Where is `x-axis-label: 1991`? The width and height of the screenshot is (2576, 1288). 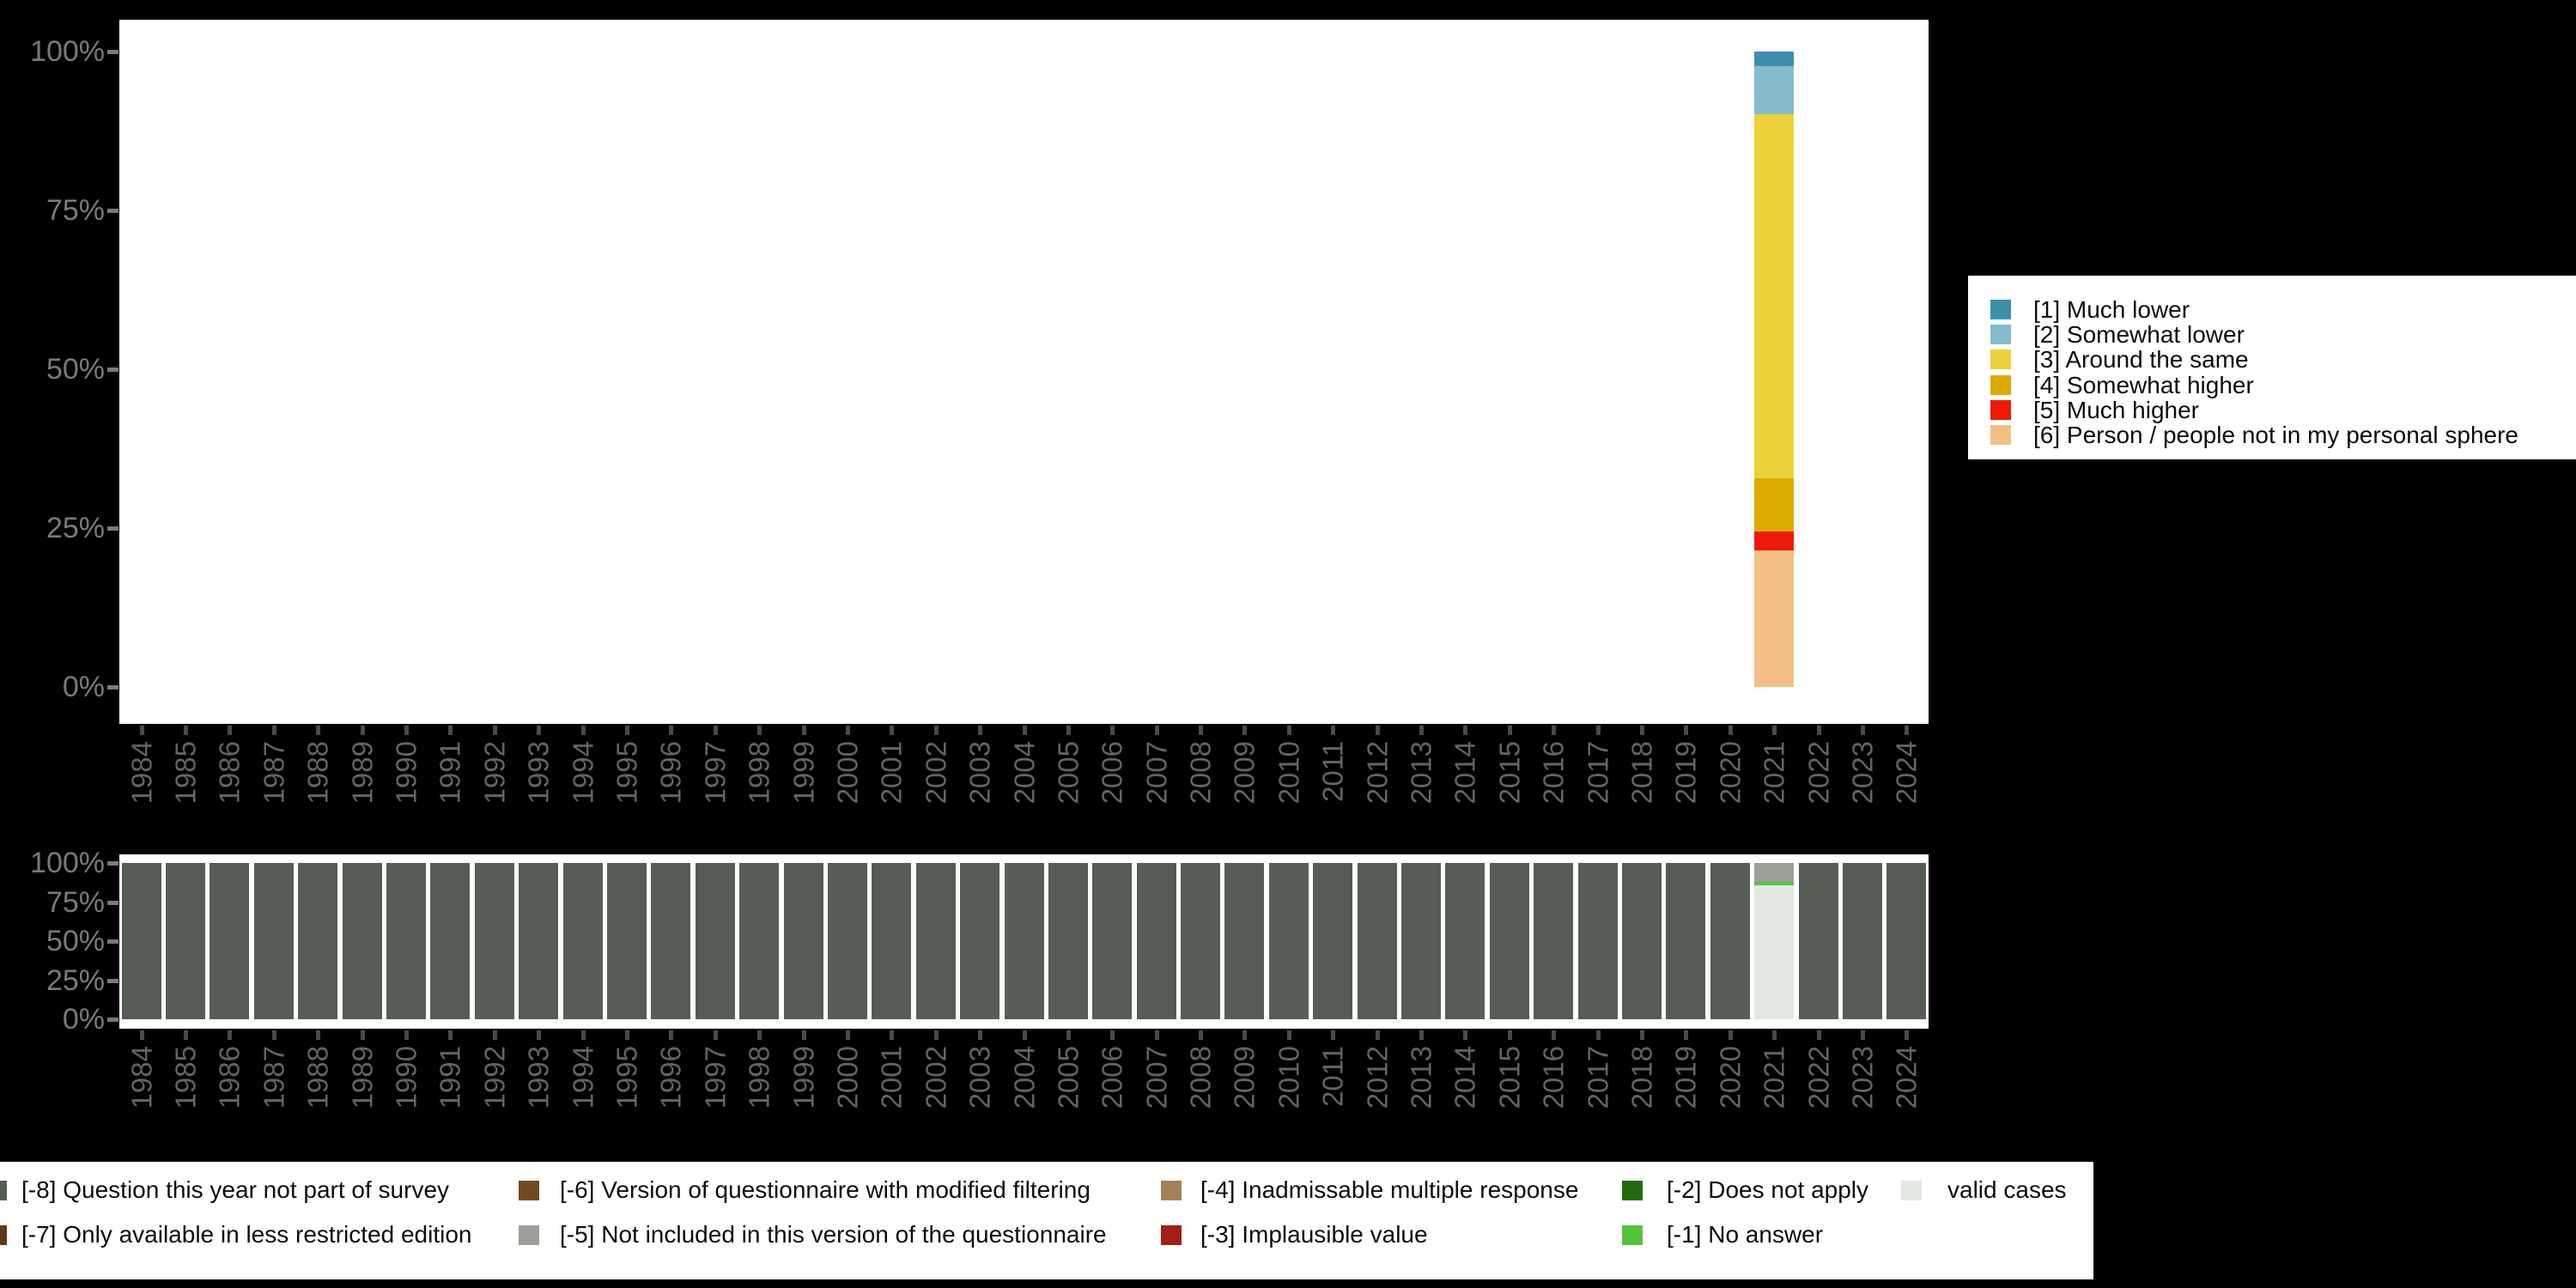 x-axis-label: 1991 is located at coordinates (450, 773).